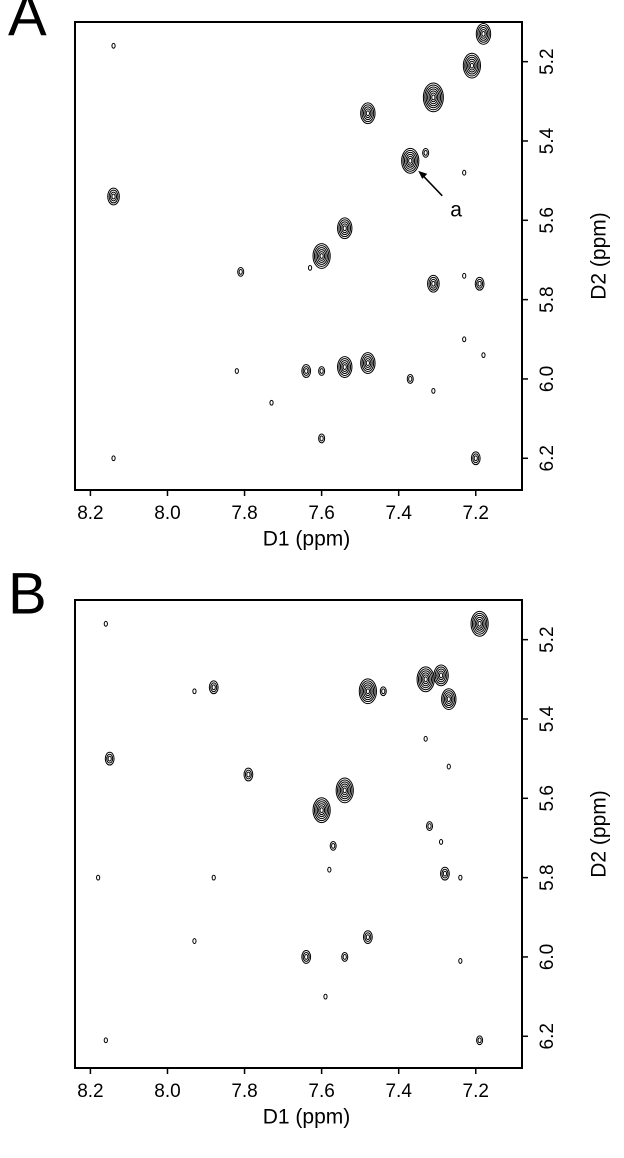 The image size is (624, 1158). Describe the element at coordinates (27, 24) in the screenshot. I see `panel-label: A` at that location.